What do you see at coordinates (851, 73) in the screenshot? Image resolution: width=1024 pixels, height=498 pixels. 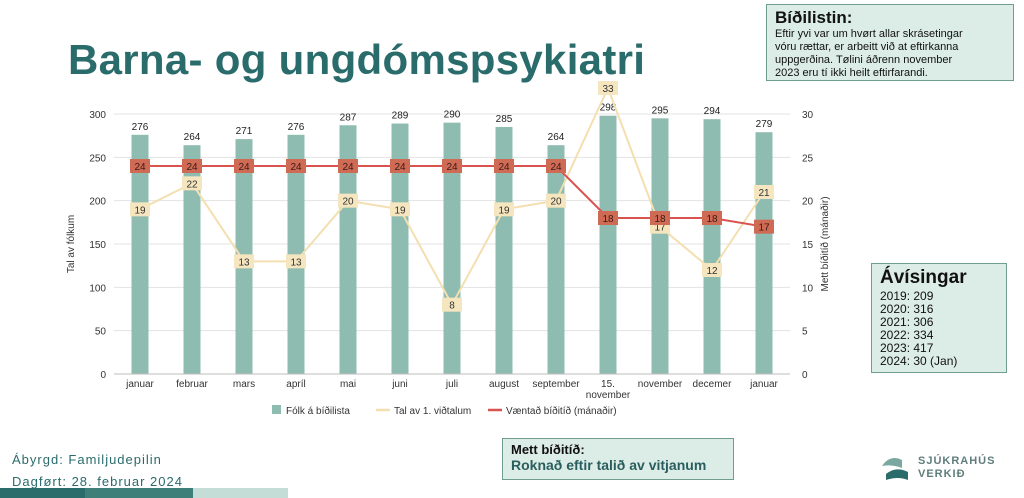 I see `waiting-list-note-line: 2023 eru tí ikki heilt eftirfarandi.` at bounding box center [851, 73].